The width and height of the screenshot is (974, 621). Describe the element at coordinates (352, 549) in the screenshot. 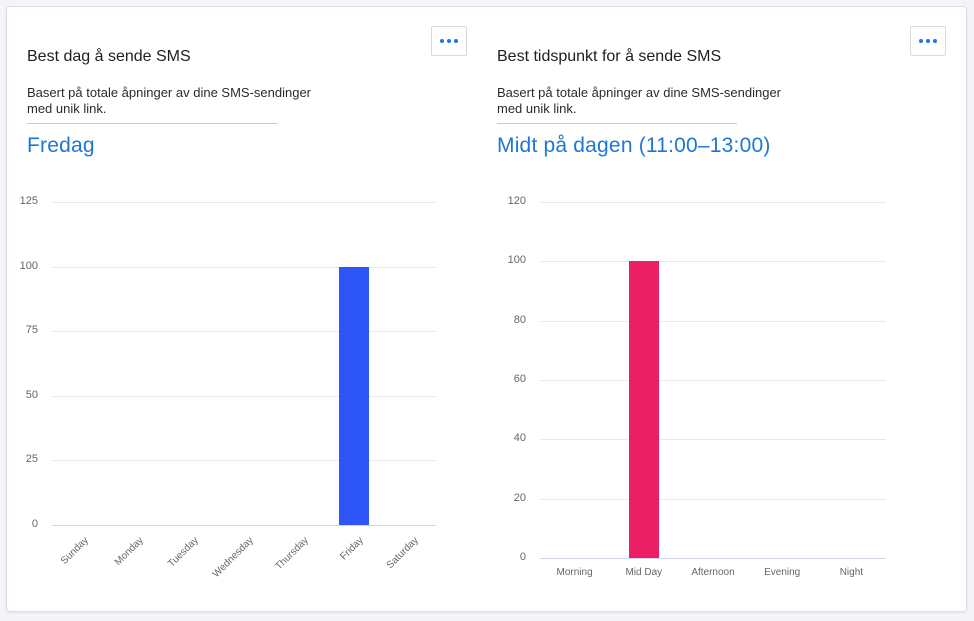

I see `x-tick-label: Friday` at that location.